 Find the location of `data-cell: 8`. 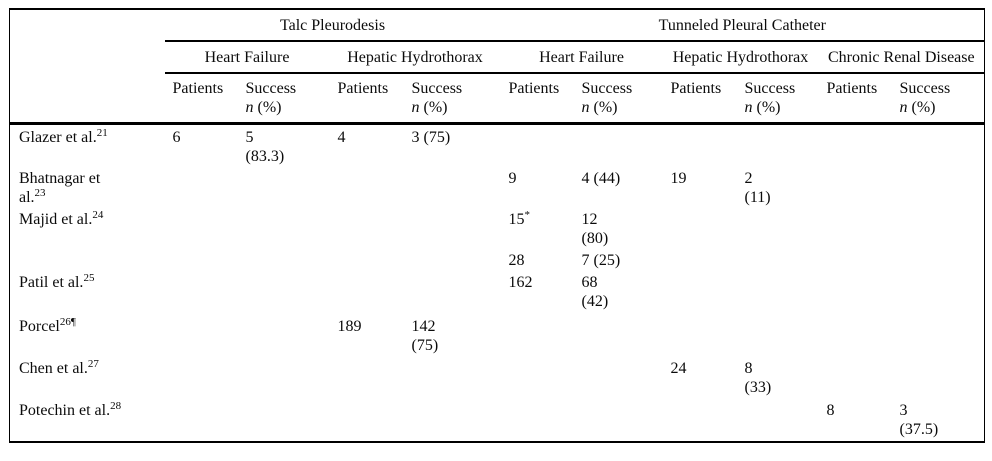

data-cell: 8 is located at coordinates (830, 410).